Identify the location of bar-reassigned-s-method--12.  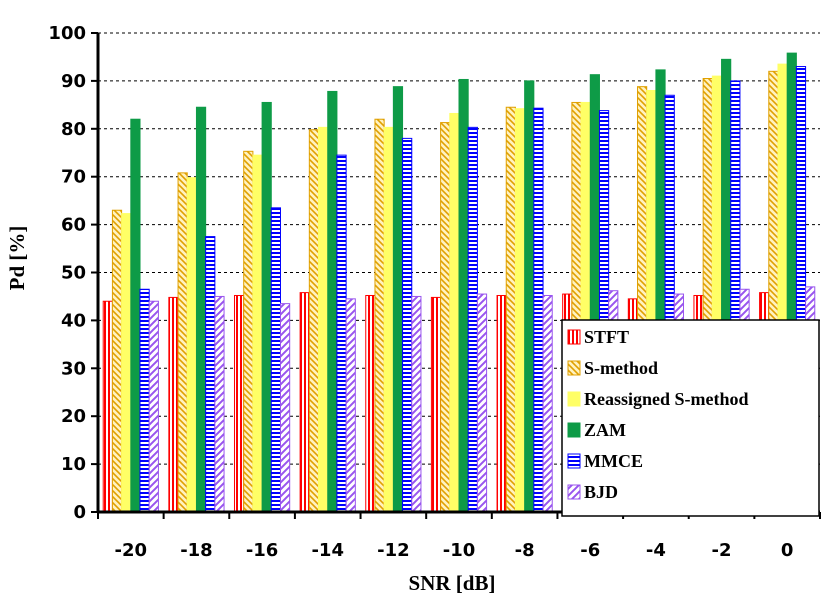
(388, 319).